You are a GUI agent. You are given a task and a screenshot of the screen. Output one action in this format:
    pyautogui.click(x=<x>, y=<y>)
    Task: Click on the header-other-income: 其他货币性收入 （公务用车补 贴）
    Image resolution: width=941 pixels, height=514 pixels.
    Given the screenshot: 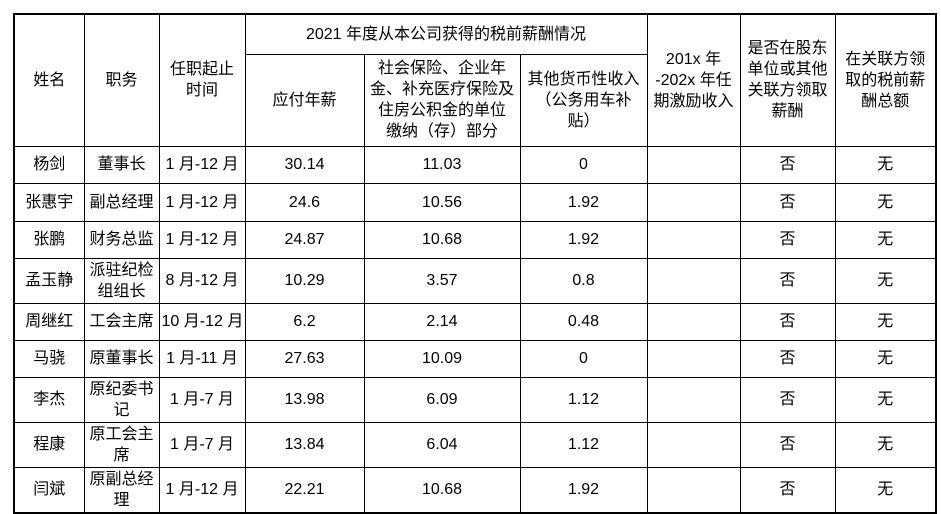 What is the action you would take?
    pyautogui.click(x=583, y=100)
    